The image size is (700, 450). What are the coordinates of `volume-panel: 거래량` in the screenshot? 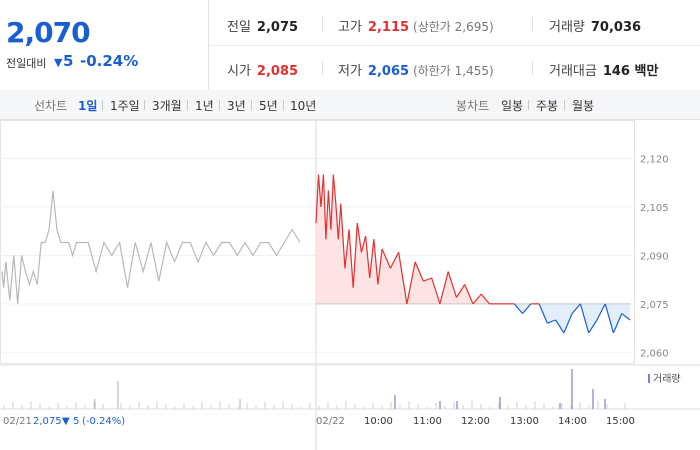 It's located at (350, 387).